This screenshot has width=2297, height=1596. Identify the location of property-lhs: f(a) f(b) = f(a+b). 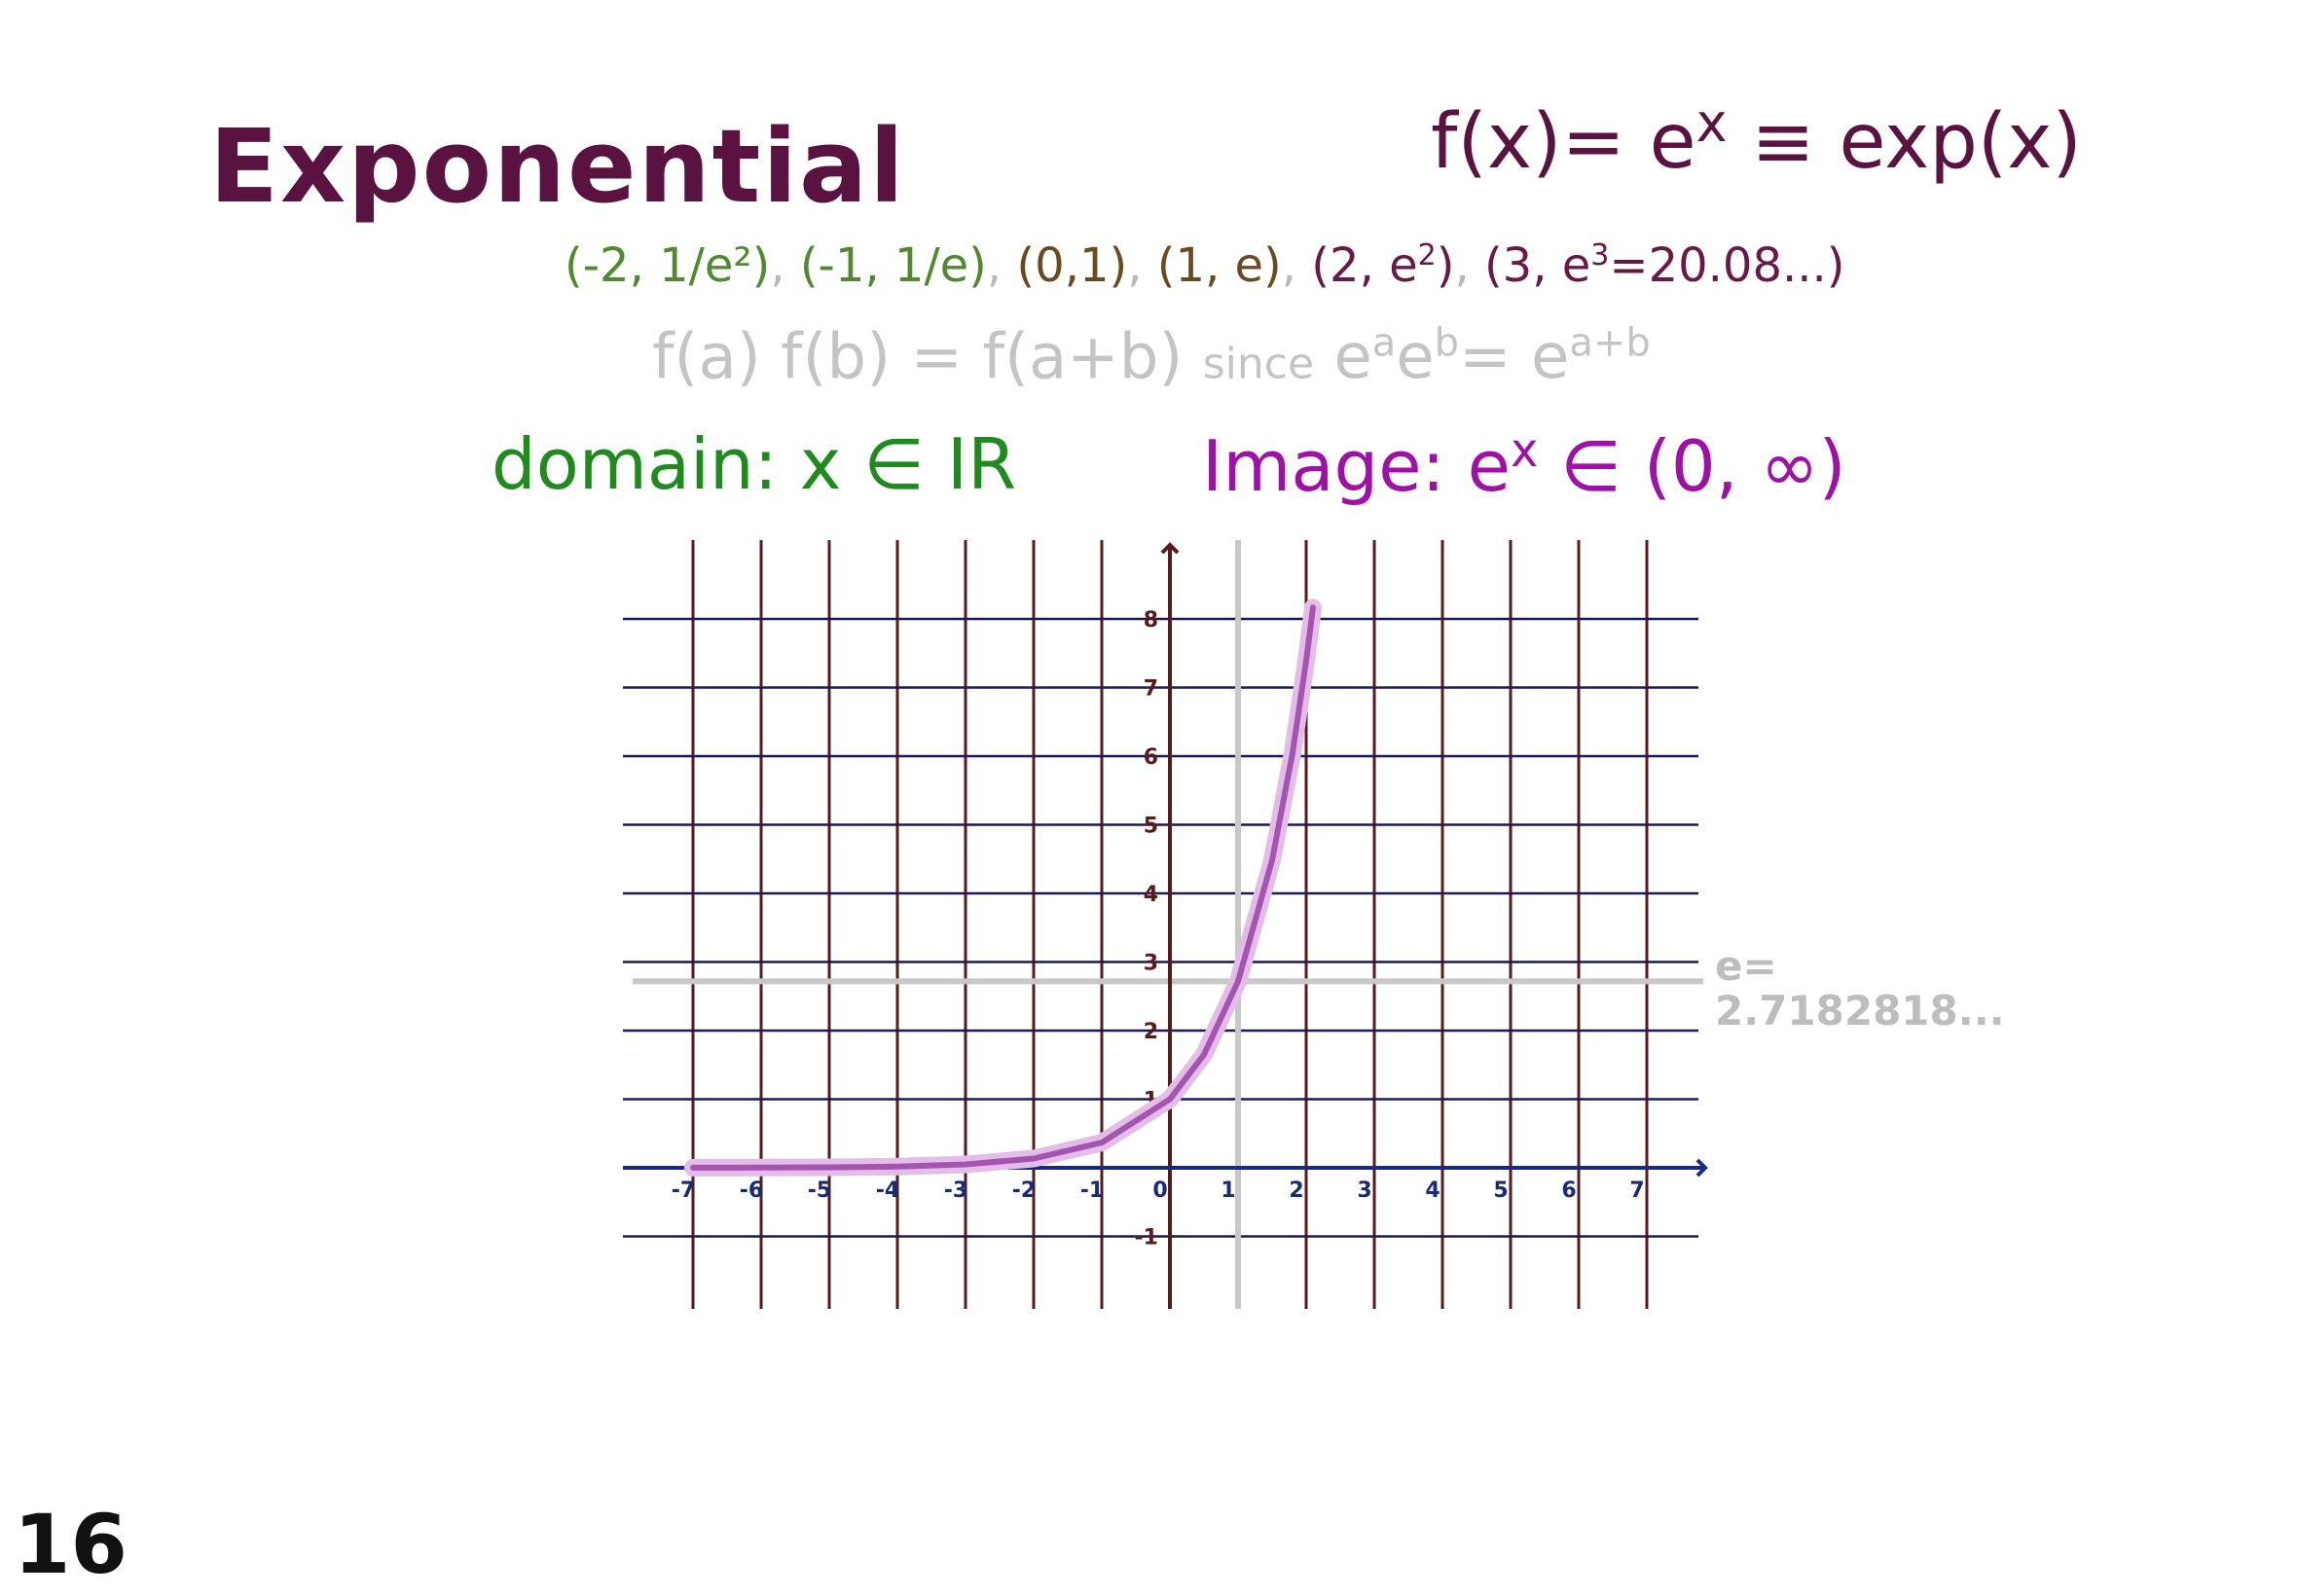
(918, 357).